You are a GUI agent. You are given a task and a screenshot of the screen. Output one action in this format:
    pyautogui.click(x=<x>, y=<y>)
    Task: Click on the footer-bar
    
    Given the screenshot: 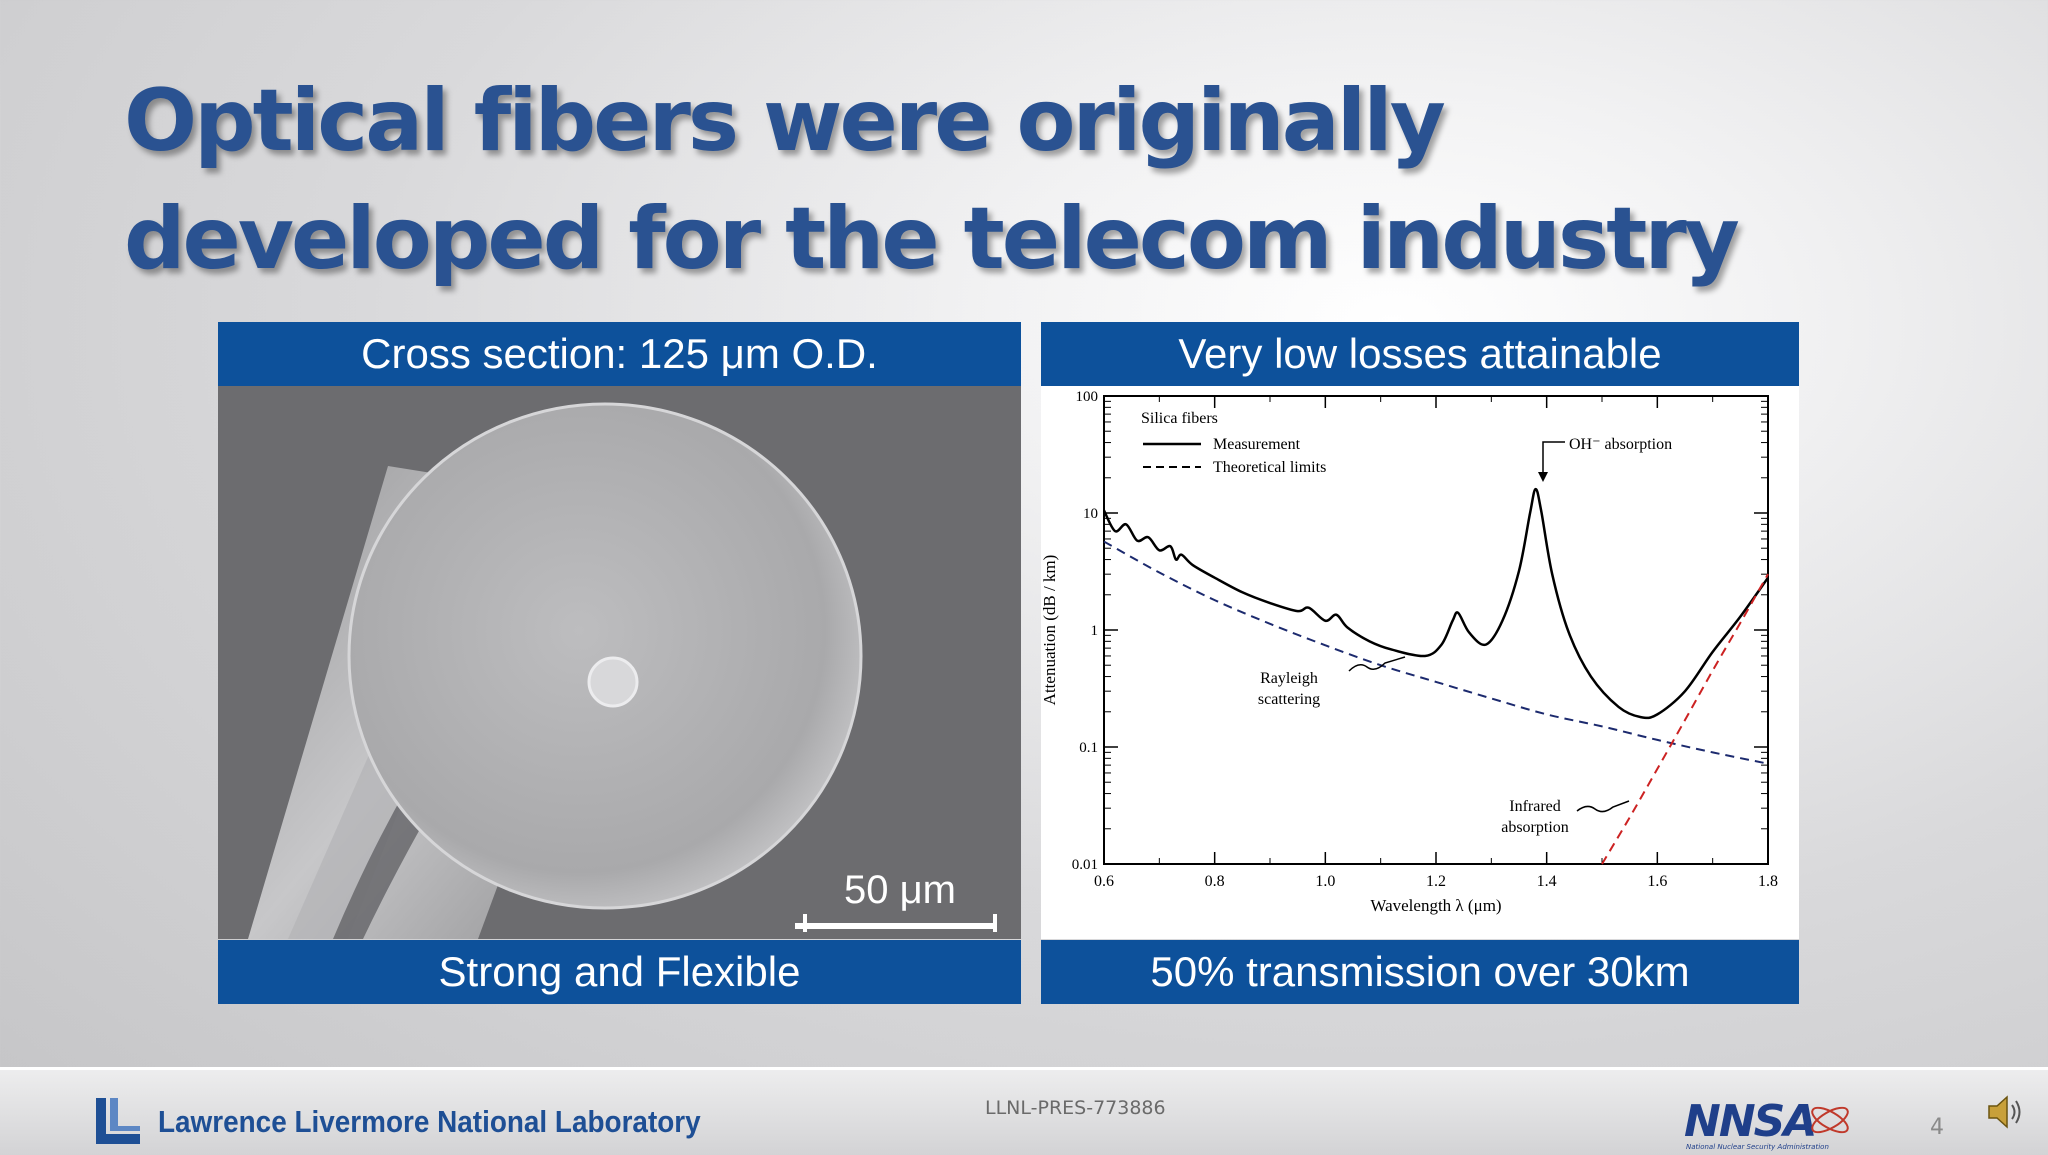 What is the action you would take?
    pyautogui.click(x=1024, y=1111)
    